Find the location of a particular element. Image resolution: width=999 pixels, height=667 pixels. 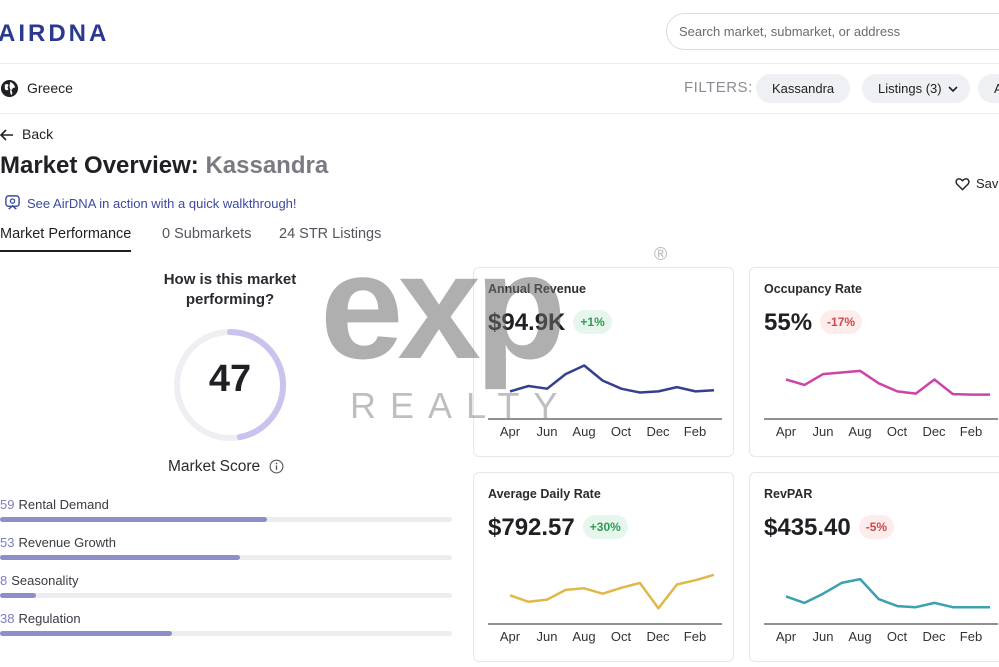

market-score-text: Market Score is located at coordinates (214, 466).